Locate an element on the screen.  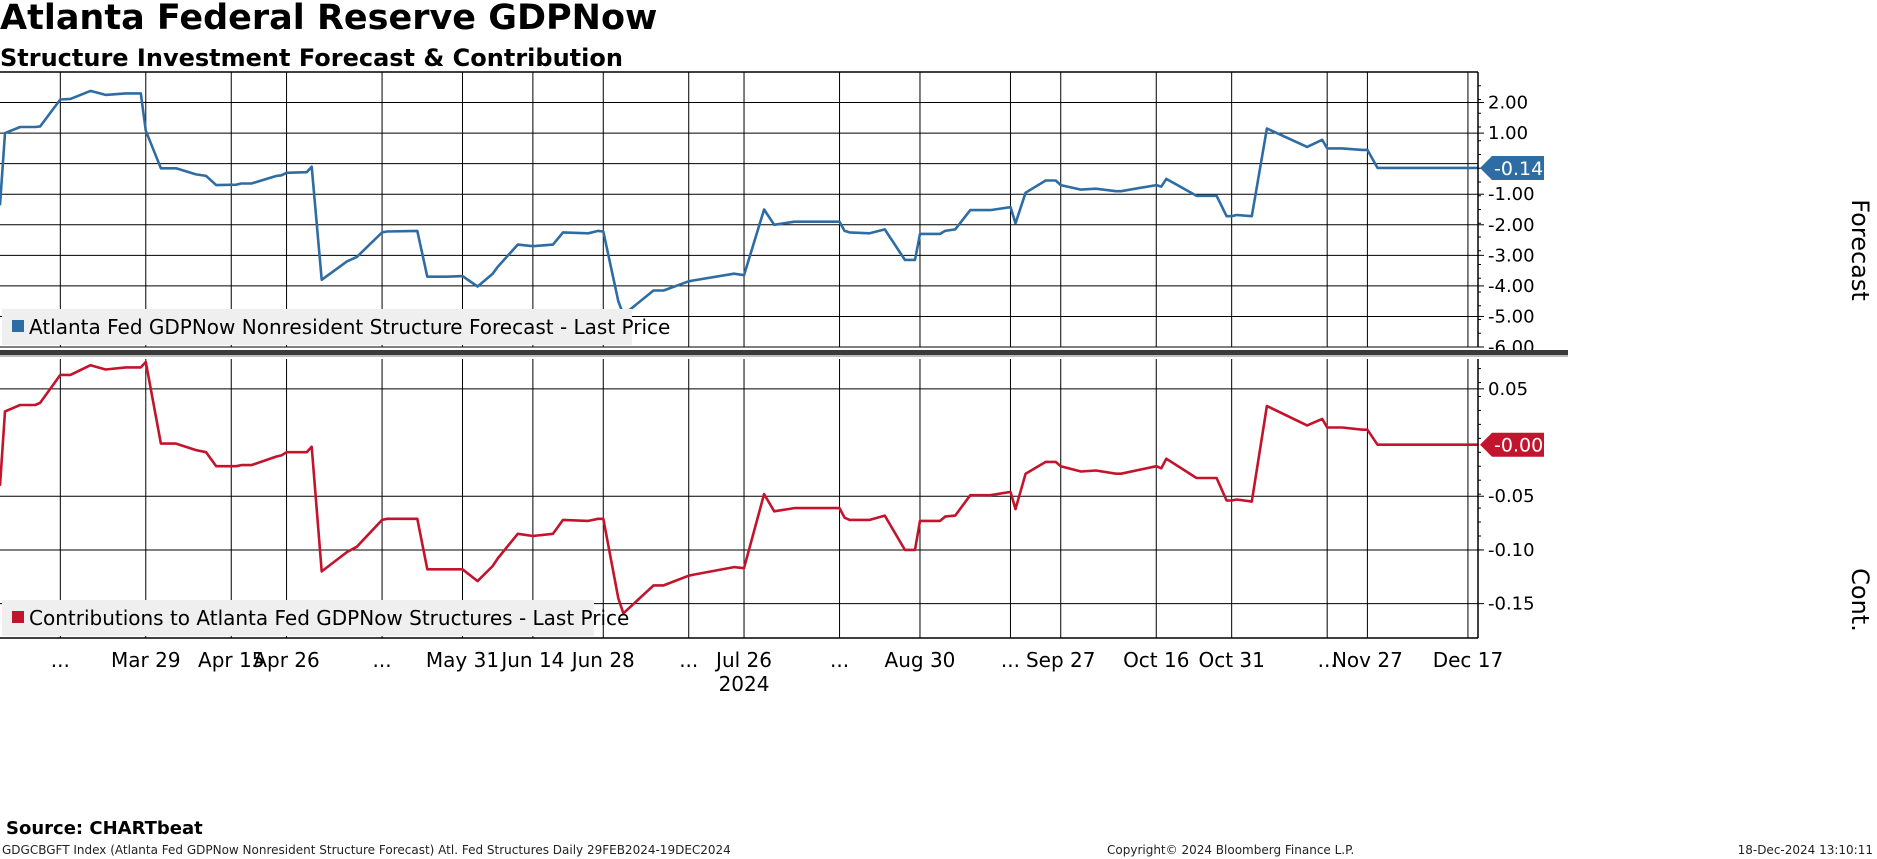
y-tick-label: 0.05 is located at coordinates (1508, 389).